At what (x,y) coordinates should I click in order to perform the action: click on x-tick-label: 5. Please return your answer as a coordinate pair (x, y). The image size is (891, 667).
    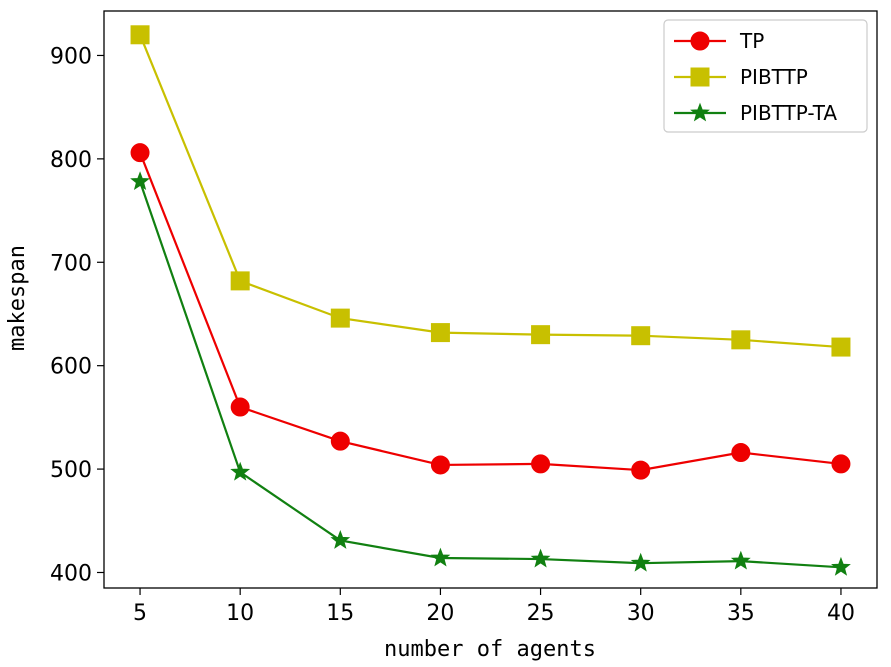
    Looking at the image, I should click on (140, 613).